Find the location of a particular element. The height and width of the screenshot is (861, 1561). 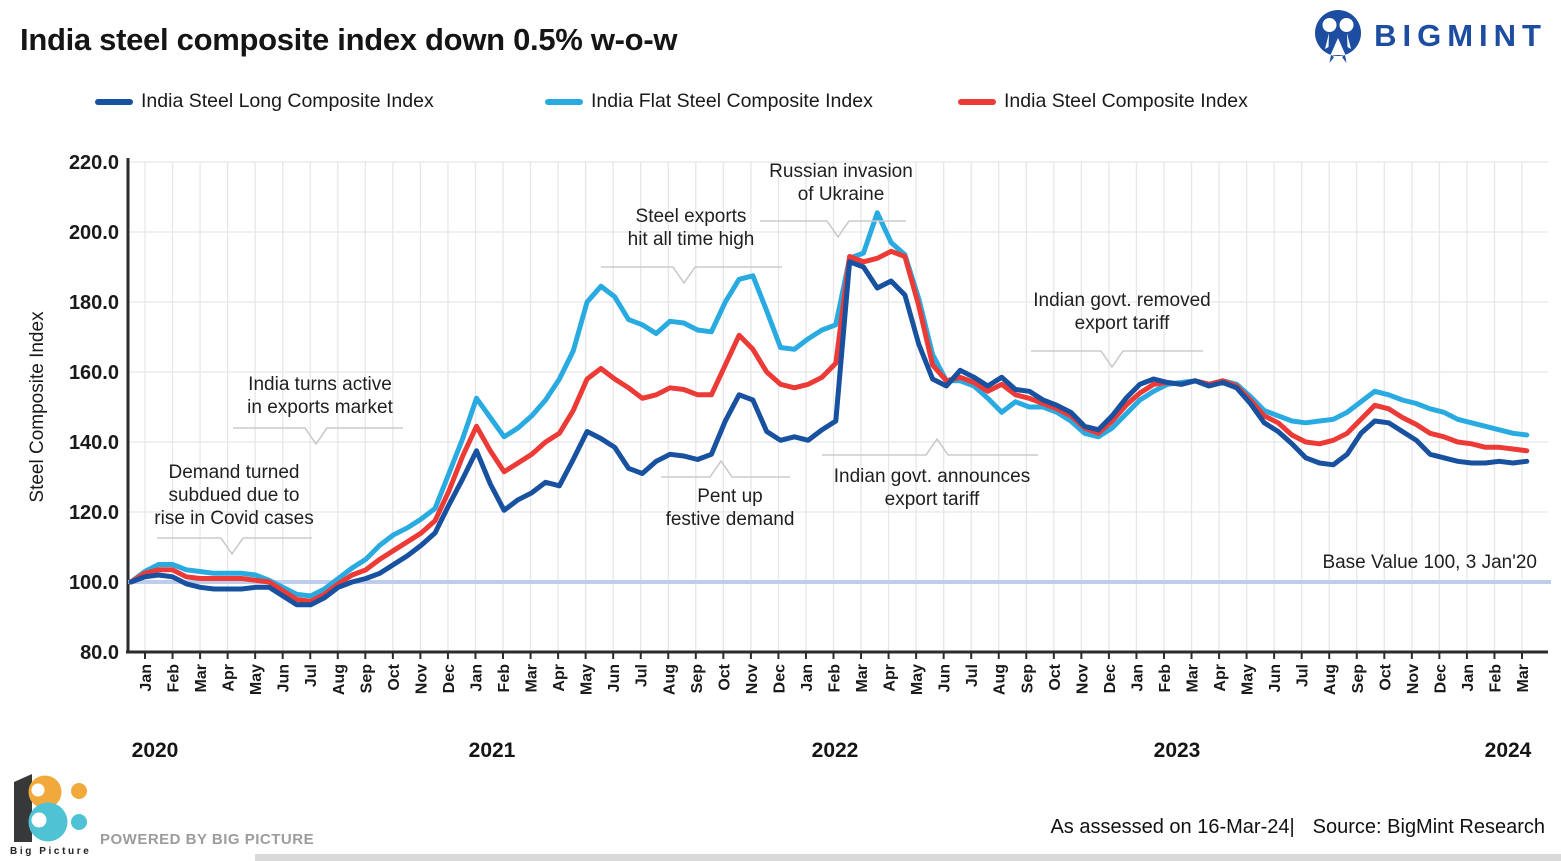

y-tick-label: 140.0 is located at coordinates (94, 443).